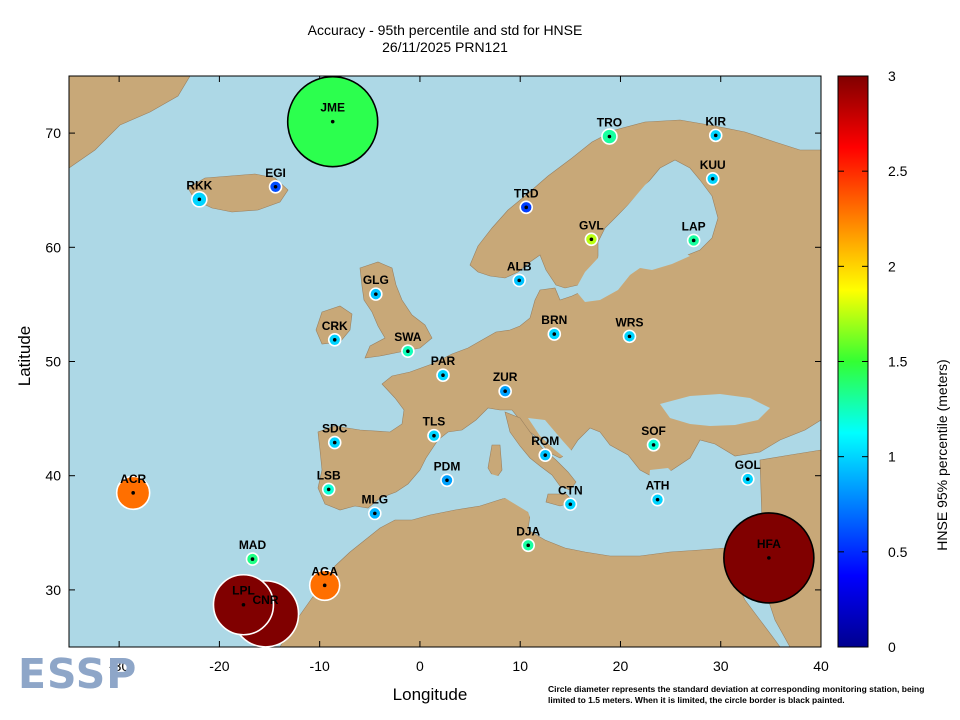  I want to click on station-label: CTN, so click(570, 490).